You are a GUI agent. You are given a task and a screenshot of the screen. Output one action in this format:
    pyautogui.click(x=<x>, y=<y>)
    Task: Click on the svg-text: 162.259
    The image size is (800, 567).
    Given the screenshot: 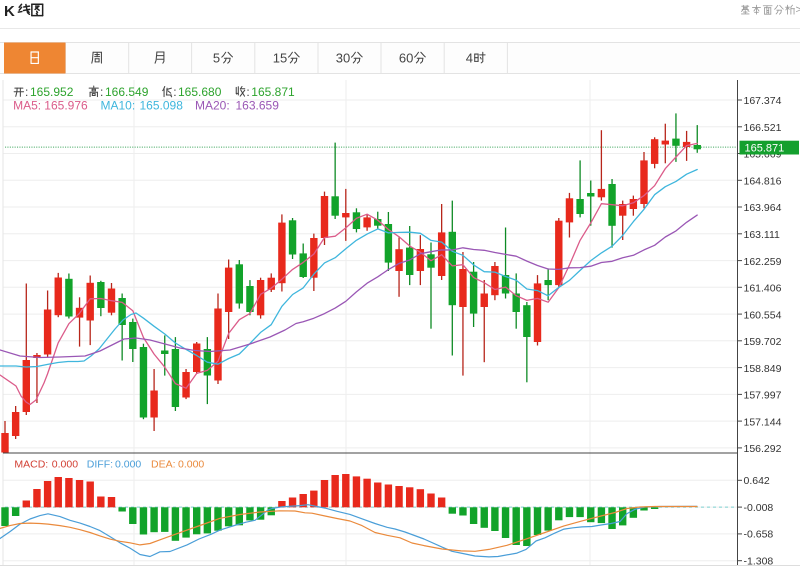 What is the action you would take?
    pyautogui.click(x=763, y=262)
    